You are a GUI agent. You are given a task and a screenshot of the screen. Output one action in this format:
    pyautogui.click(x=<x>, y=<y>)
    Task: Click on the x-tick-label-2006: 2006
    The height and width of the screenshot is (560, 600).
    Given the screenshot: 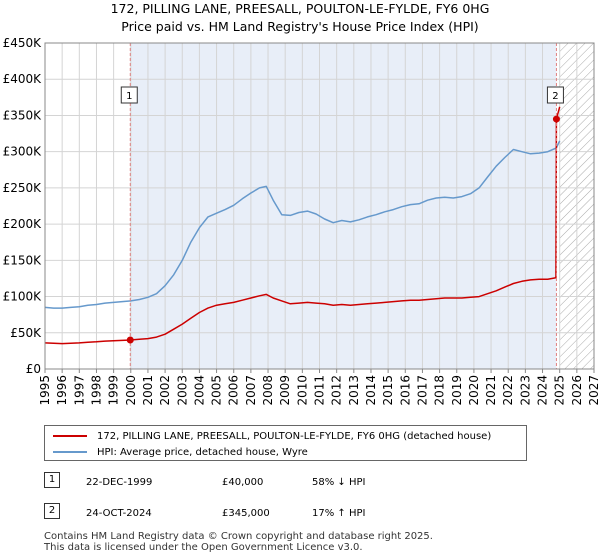 What is the action you would take?
    pyautogui.click(x=234, y=390)
    